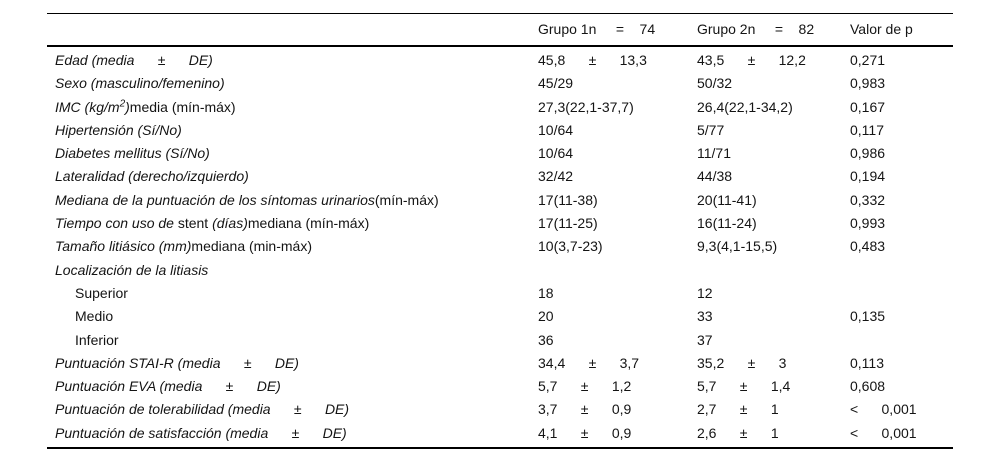 The image size is (1000, 461). I want to click on group1-value: 10(3,7-23), so click(570, 246).